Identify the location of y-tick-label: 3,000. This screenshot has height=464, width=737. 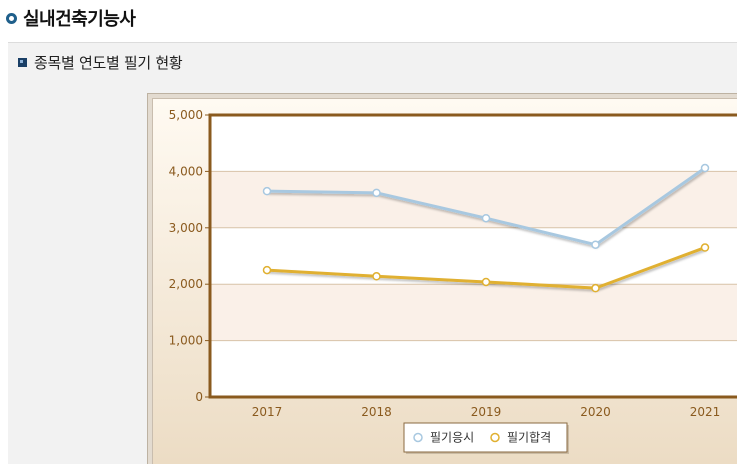
(186, 228).